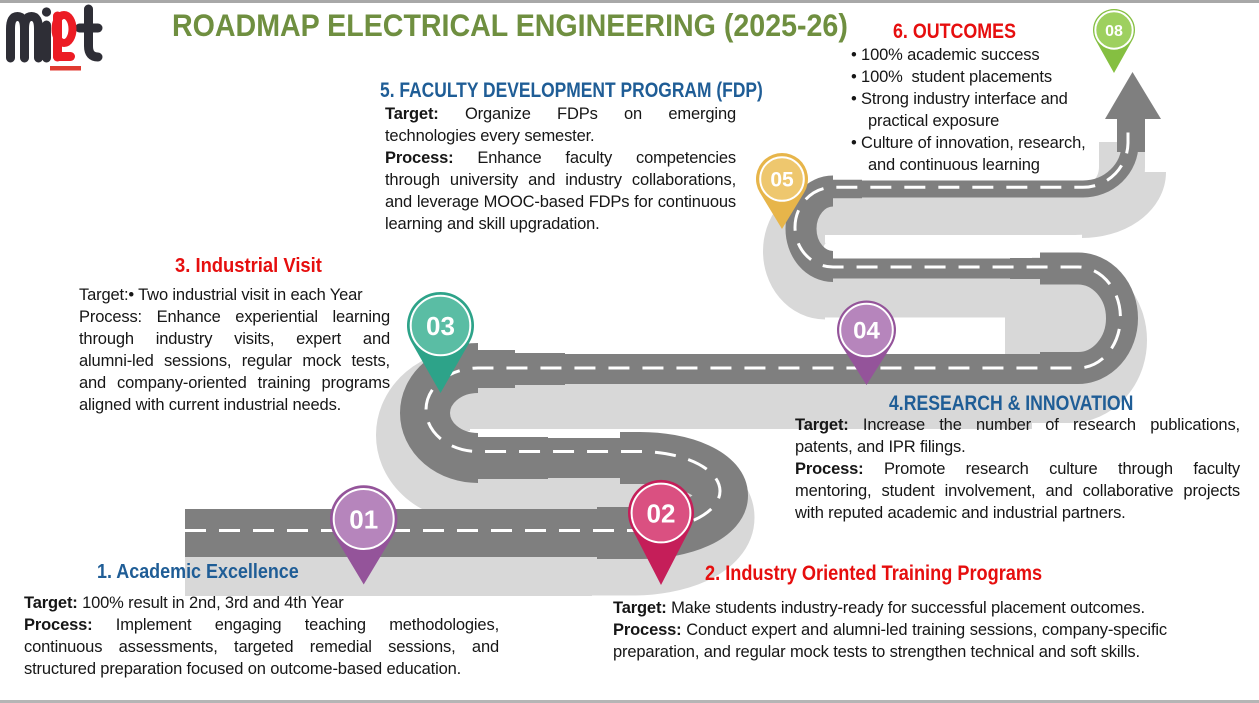 The width and height of the screenshot is (1259, 703). Describe the element at coordinates (1114, 31) in the screenshot. I see `svg-text: 08` at that location.